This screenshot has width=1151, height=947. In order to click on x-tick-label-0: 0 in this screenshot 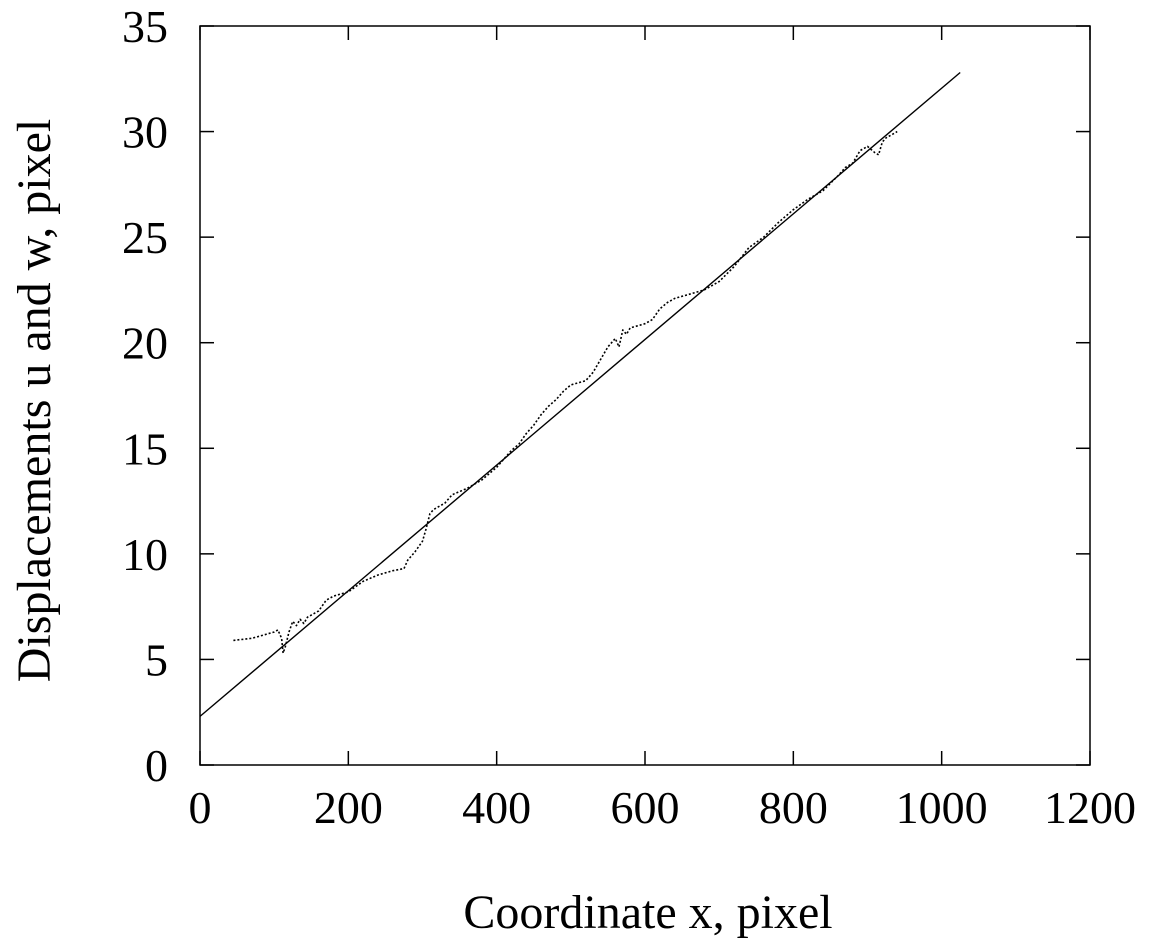, I will do `click(200, 807)`.